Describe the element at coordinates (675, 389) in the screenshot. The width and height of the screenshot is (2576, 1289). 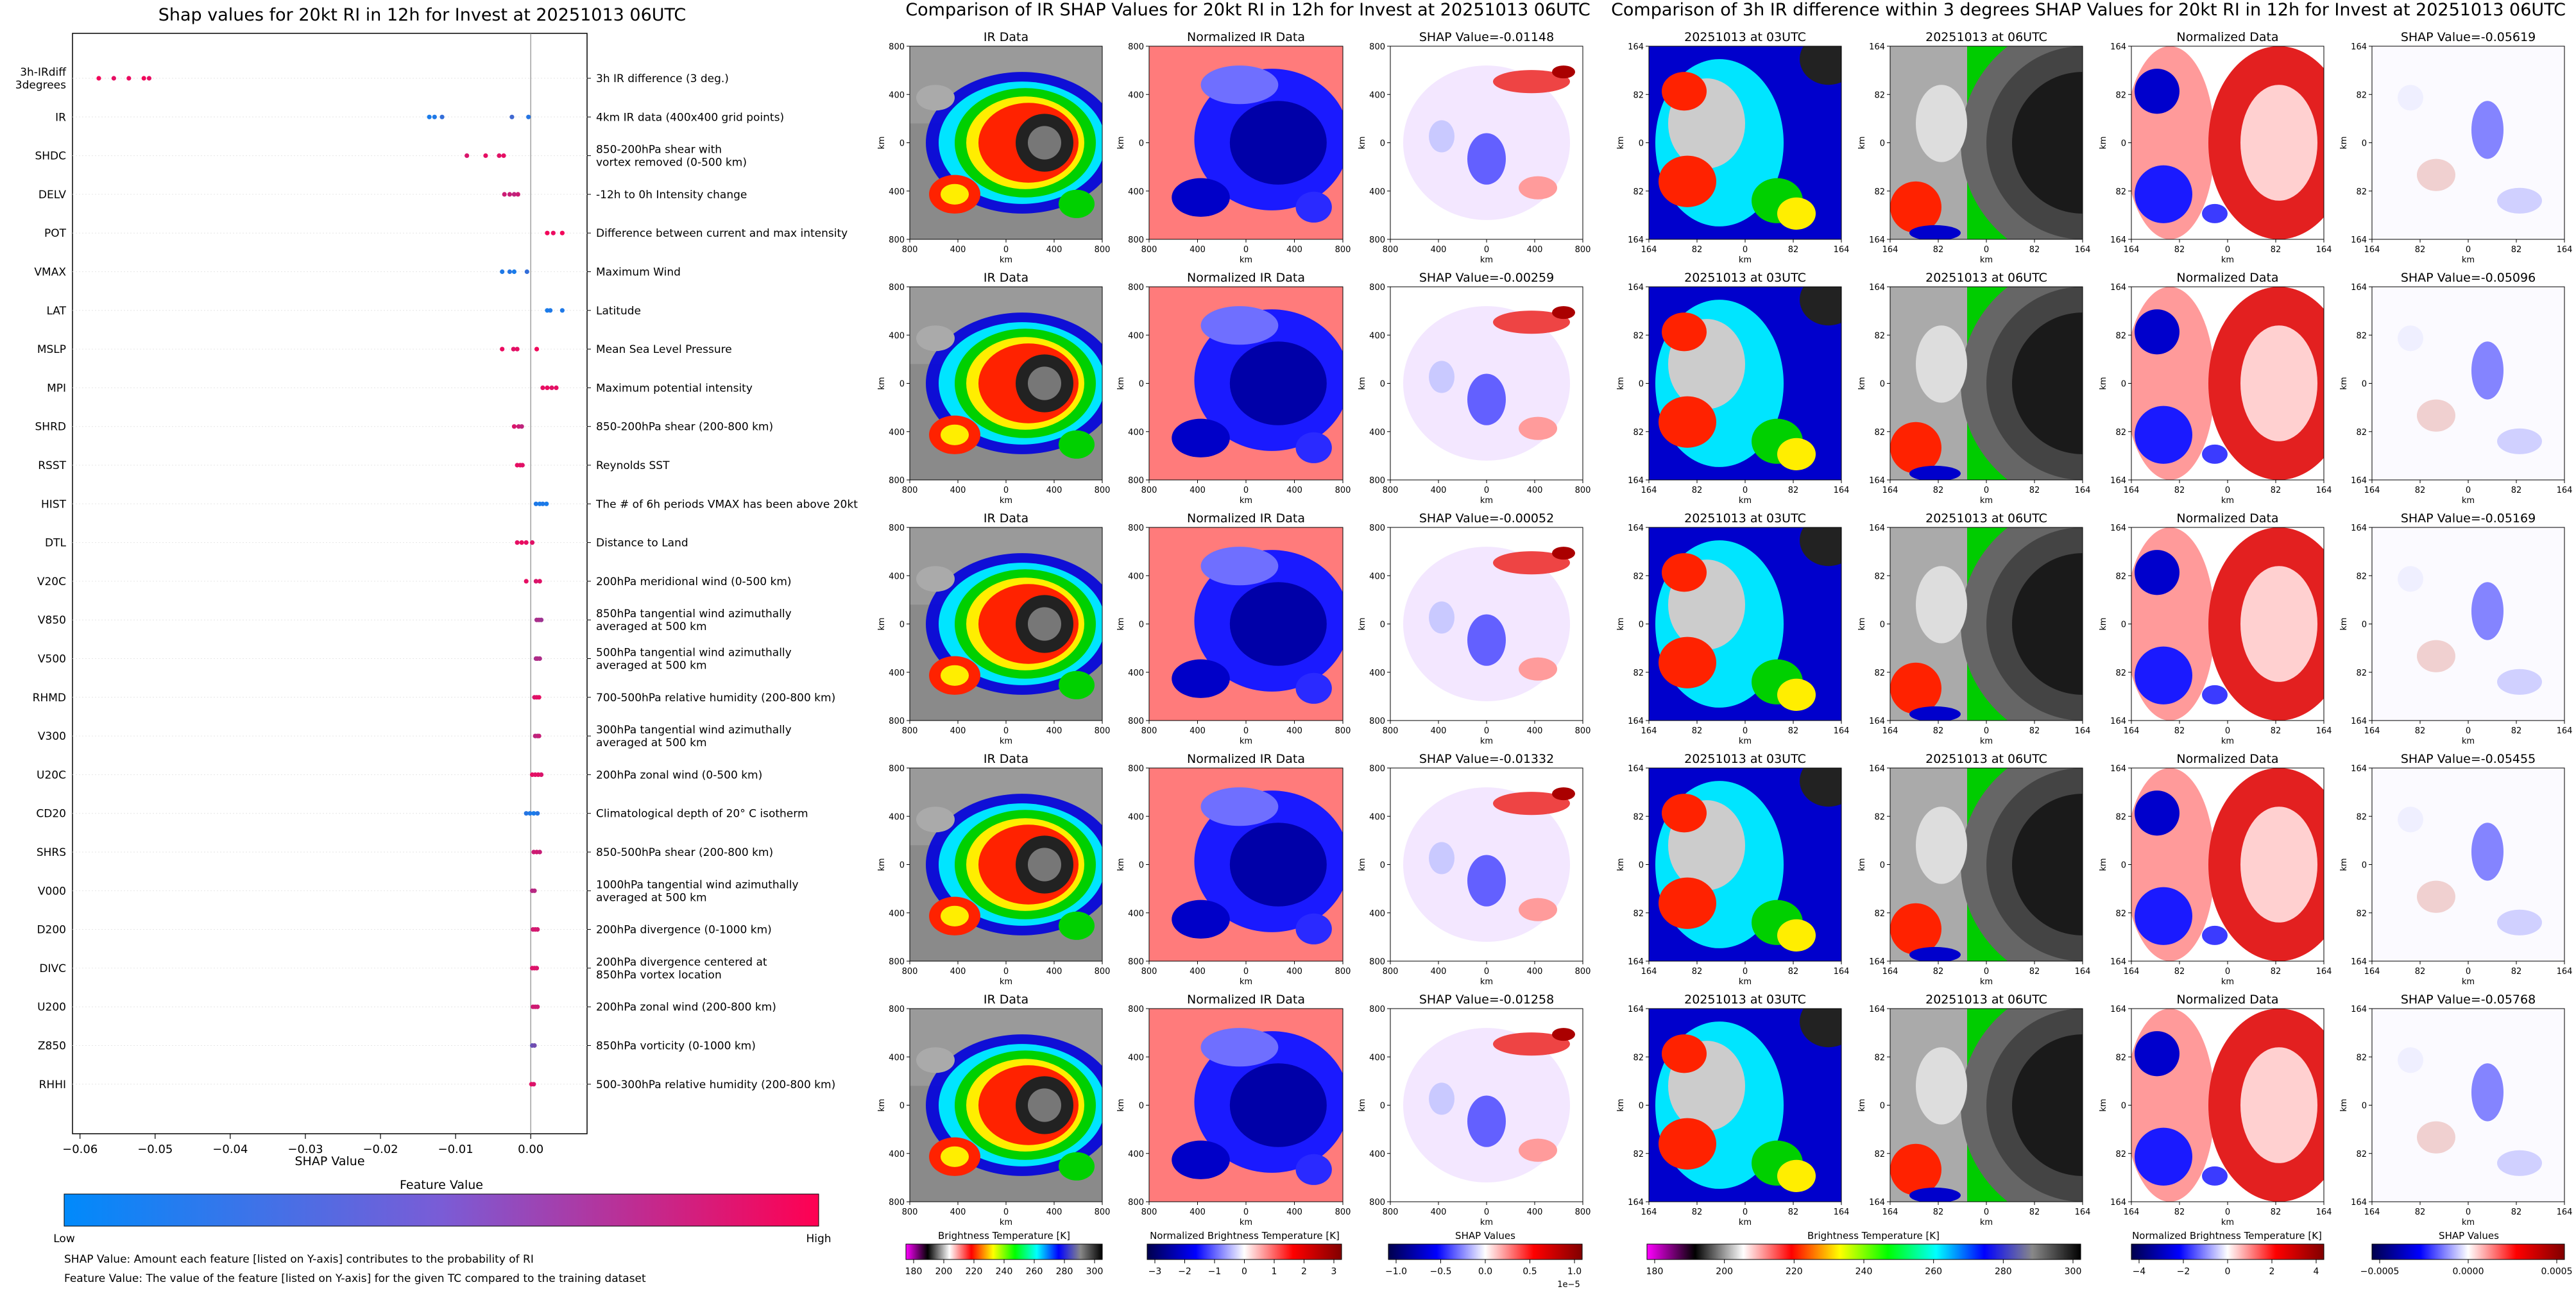
I see `feature-description: Maximum potential intensity` at that location.